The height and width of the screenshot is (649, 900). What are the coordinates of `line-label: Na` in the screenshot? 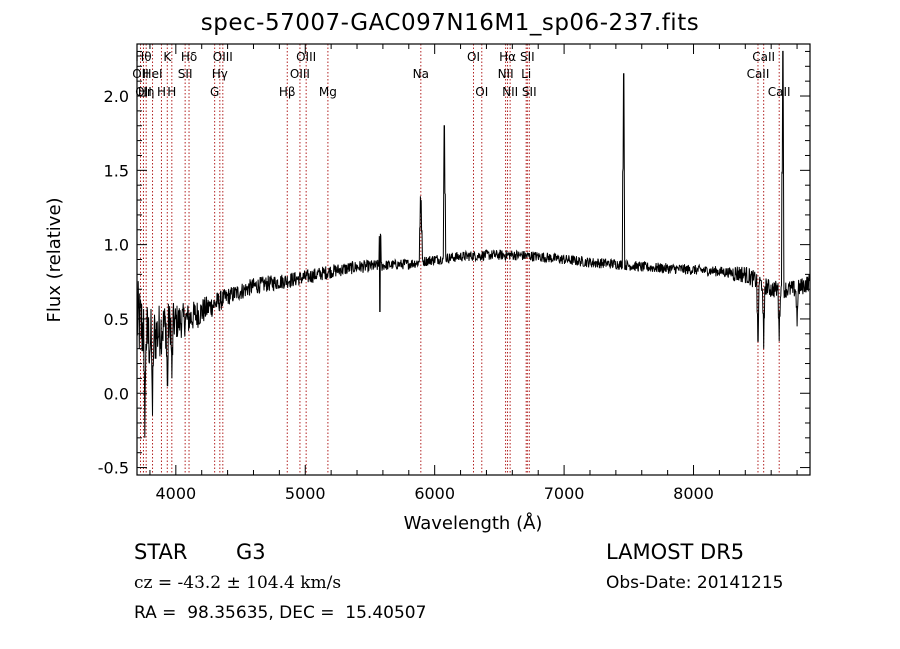 It's located at (421, 74).